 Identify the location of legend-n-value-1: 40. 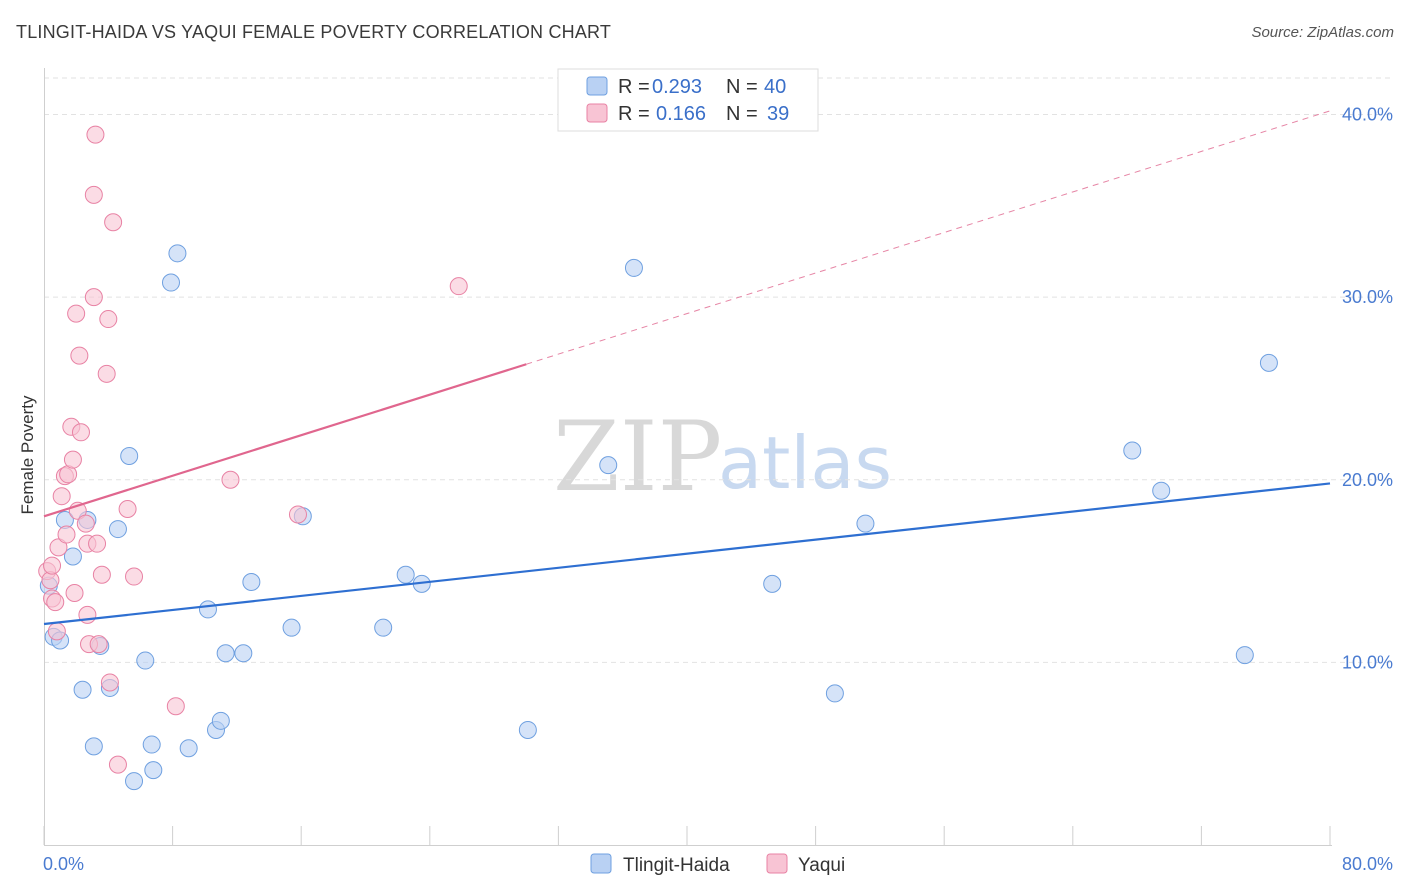
(775, 87).